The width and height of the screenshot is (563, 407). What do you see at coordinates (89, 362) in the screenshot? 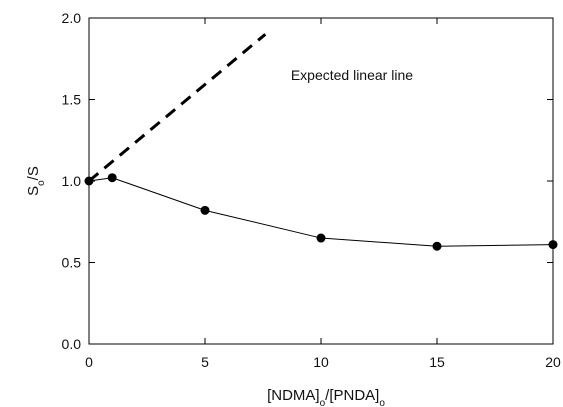
I see `x-tick-label-0: 0` at bounding box center [89, 362].